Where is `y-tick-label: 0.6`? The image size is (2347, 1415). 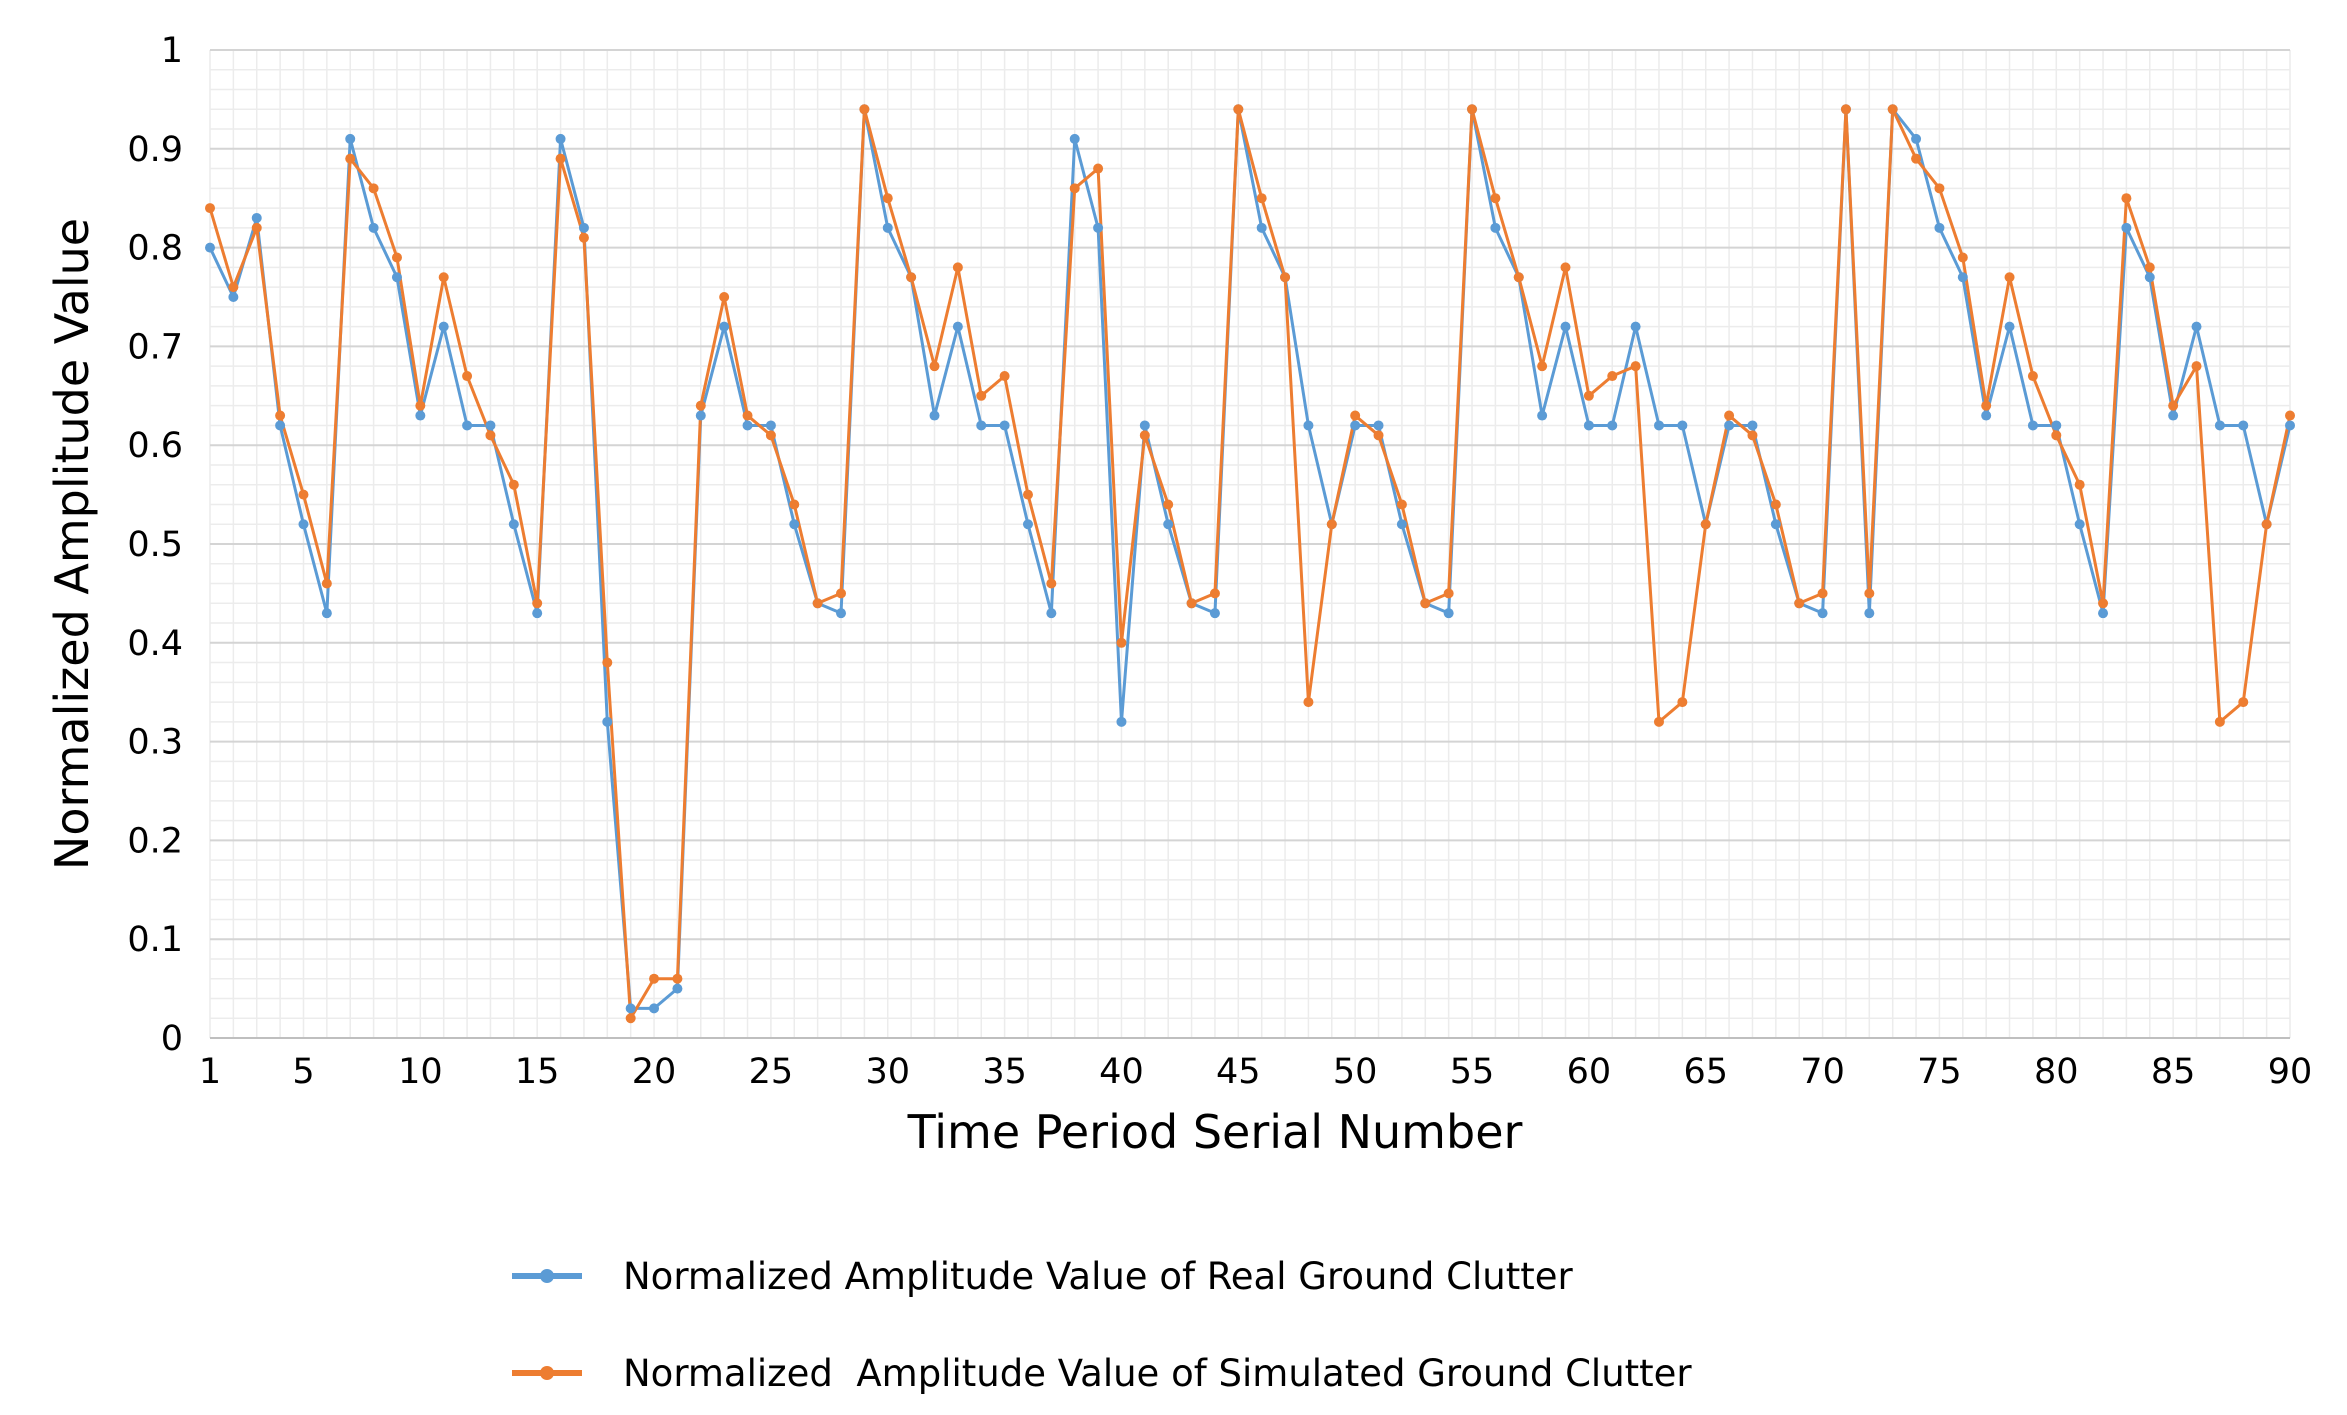
y-tick-label: 0.6 is located at coordinates (155, 446).